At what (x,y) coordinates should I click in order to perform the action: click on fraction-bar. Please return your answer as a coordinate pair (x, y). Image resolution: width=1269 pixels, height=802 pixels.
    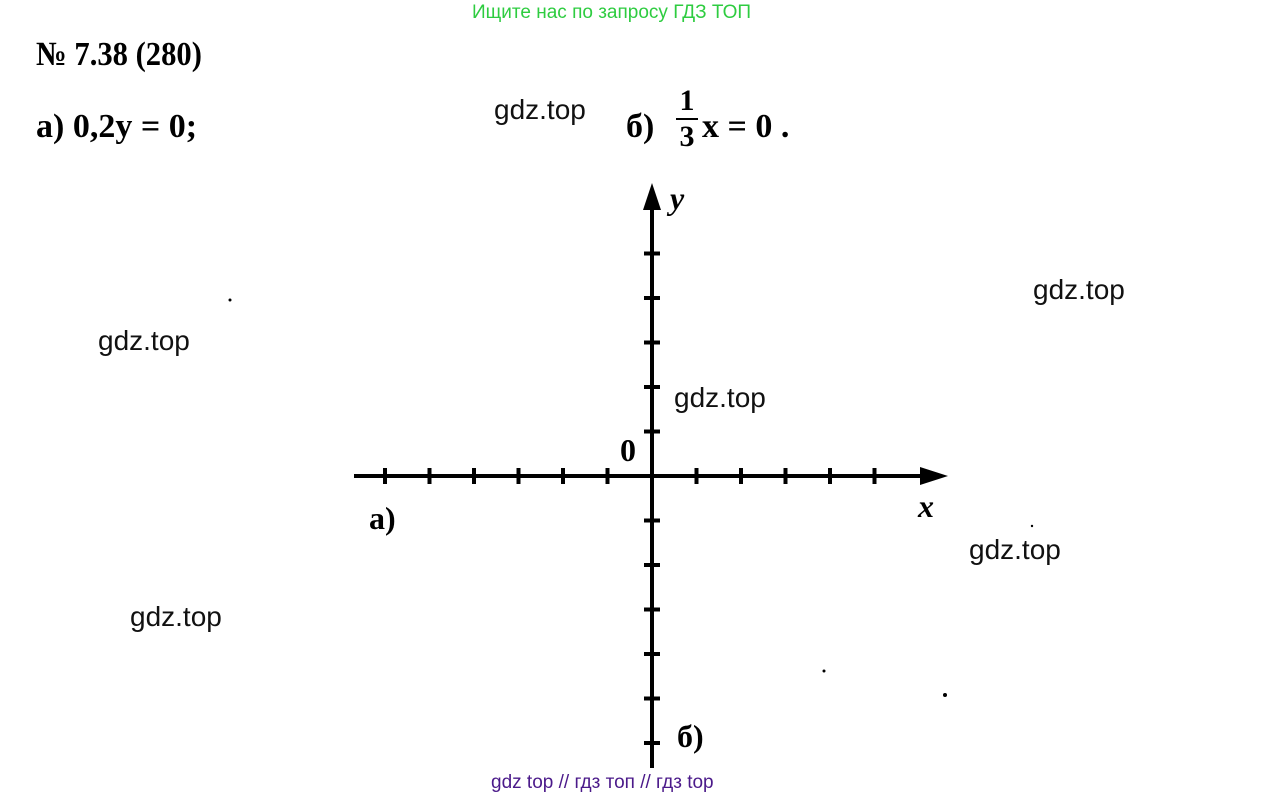
    Looking at the image, I should click on (687, 119).